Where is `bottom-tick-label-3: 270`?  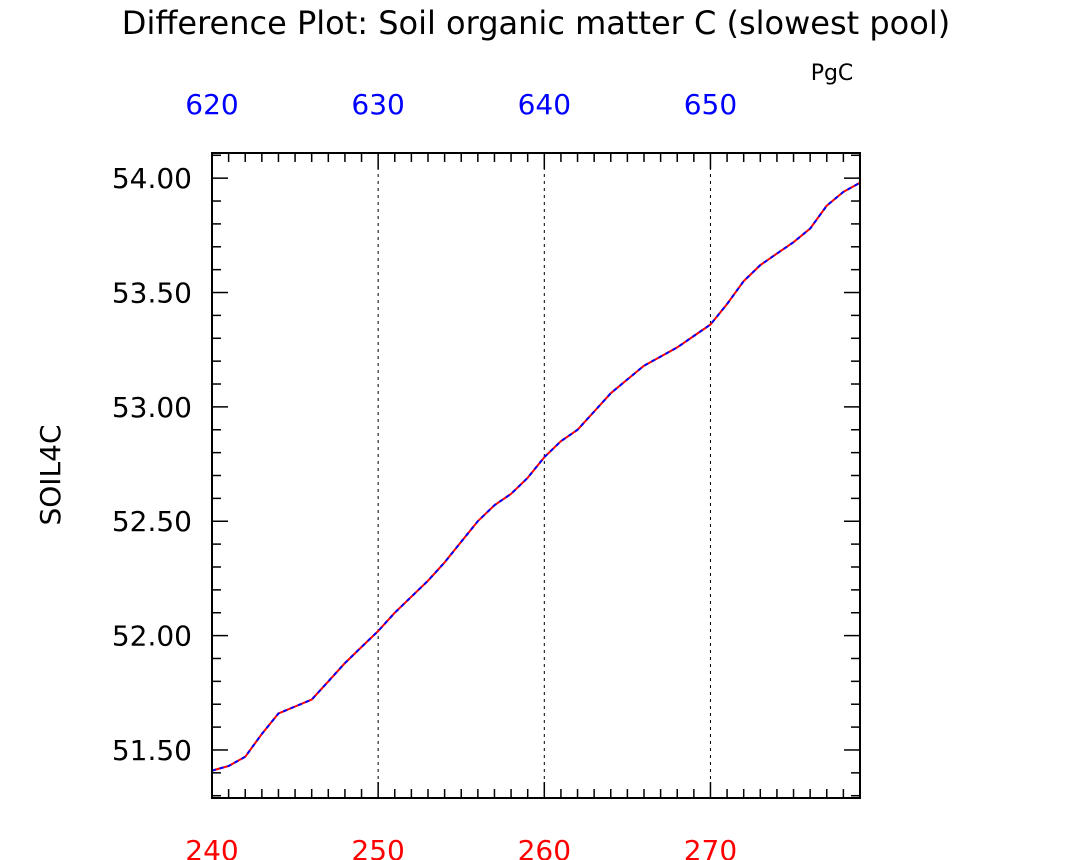 bottom-tick-label-3: 270 is located at coordinates (710, 847).